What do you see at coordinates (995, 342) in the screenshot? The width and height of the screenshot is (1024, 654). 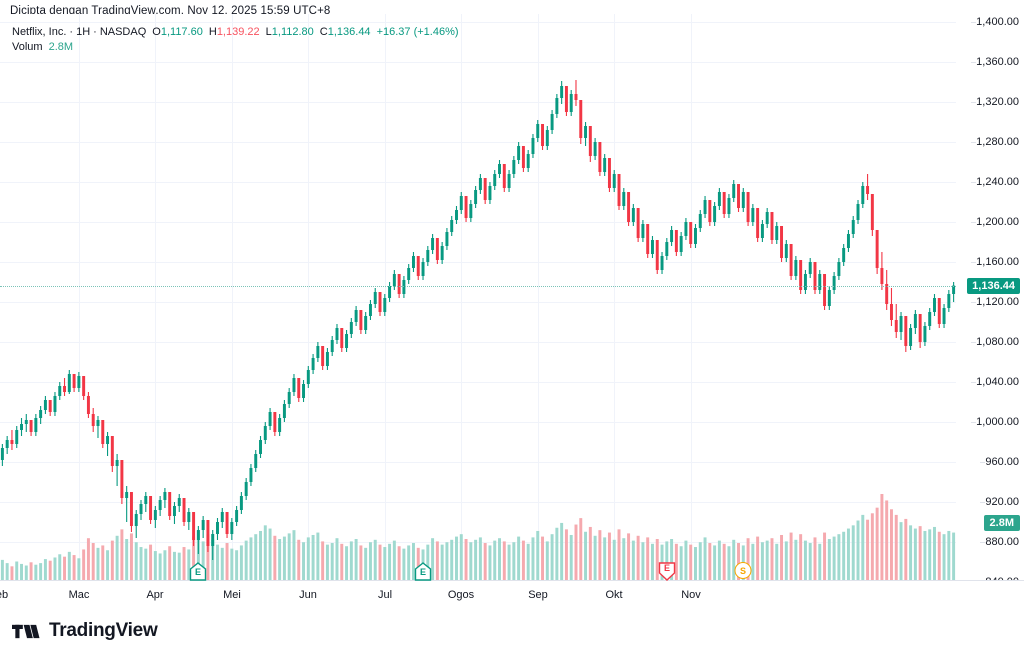 I see `price-axis-tick: 1,080.00` at bounding box center [995, 342].